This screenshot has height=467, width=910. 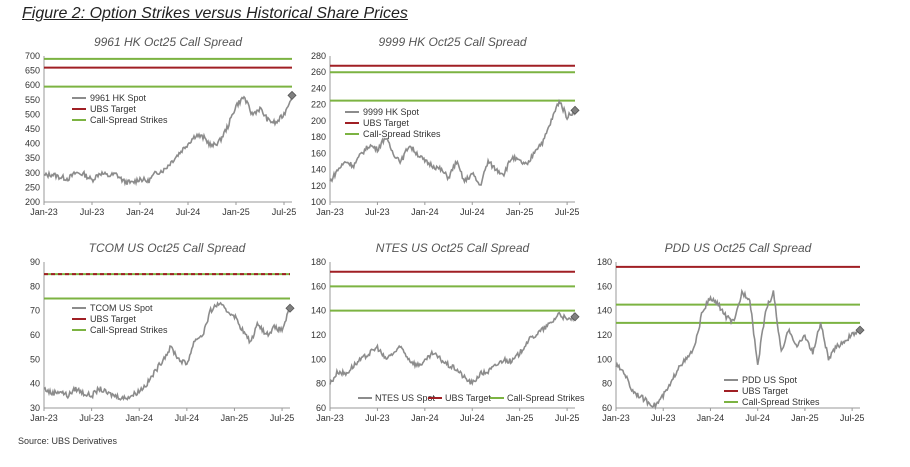 I want to click on y-tick-label: 650, so click(x=32, y=71).